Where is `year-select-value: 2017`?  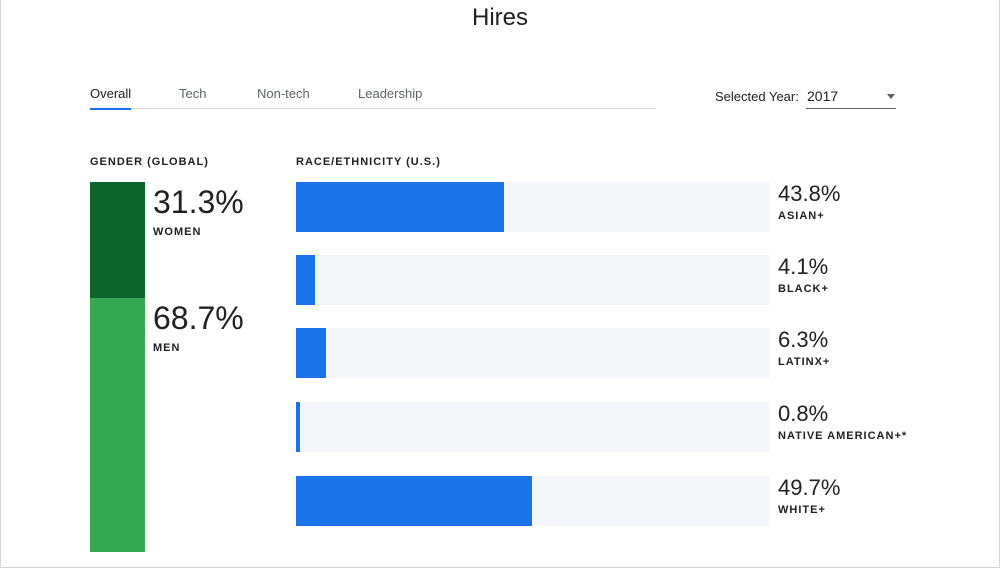 year-select-value: 2017 is located at coordinates (823, 96).